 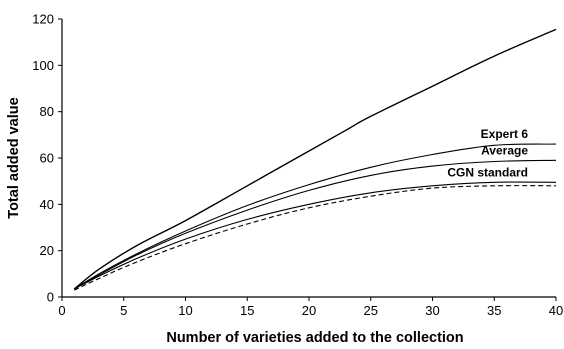 What do you see at coordinates (61, 310) in the screenshot?
I see `x-tick-label: 0` at bounding box center [61, 310].